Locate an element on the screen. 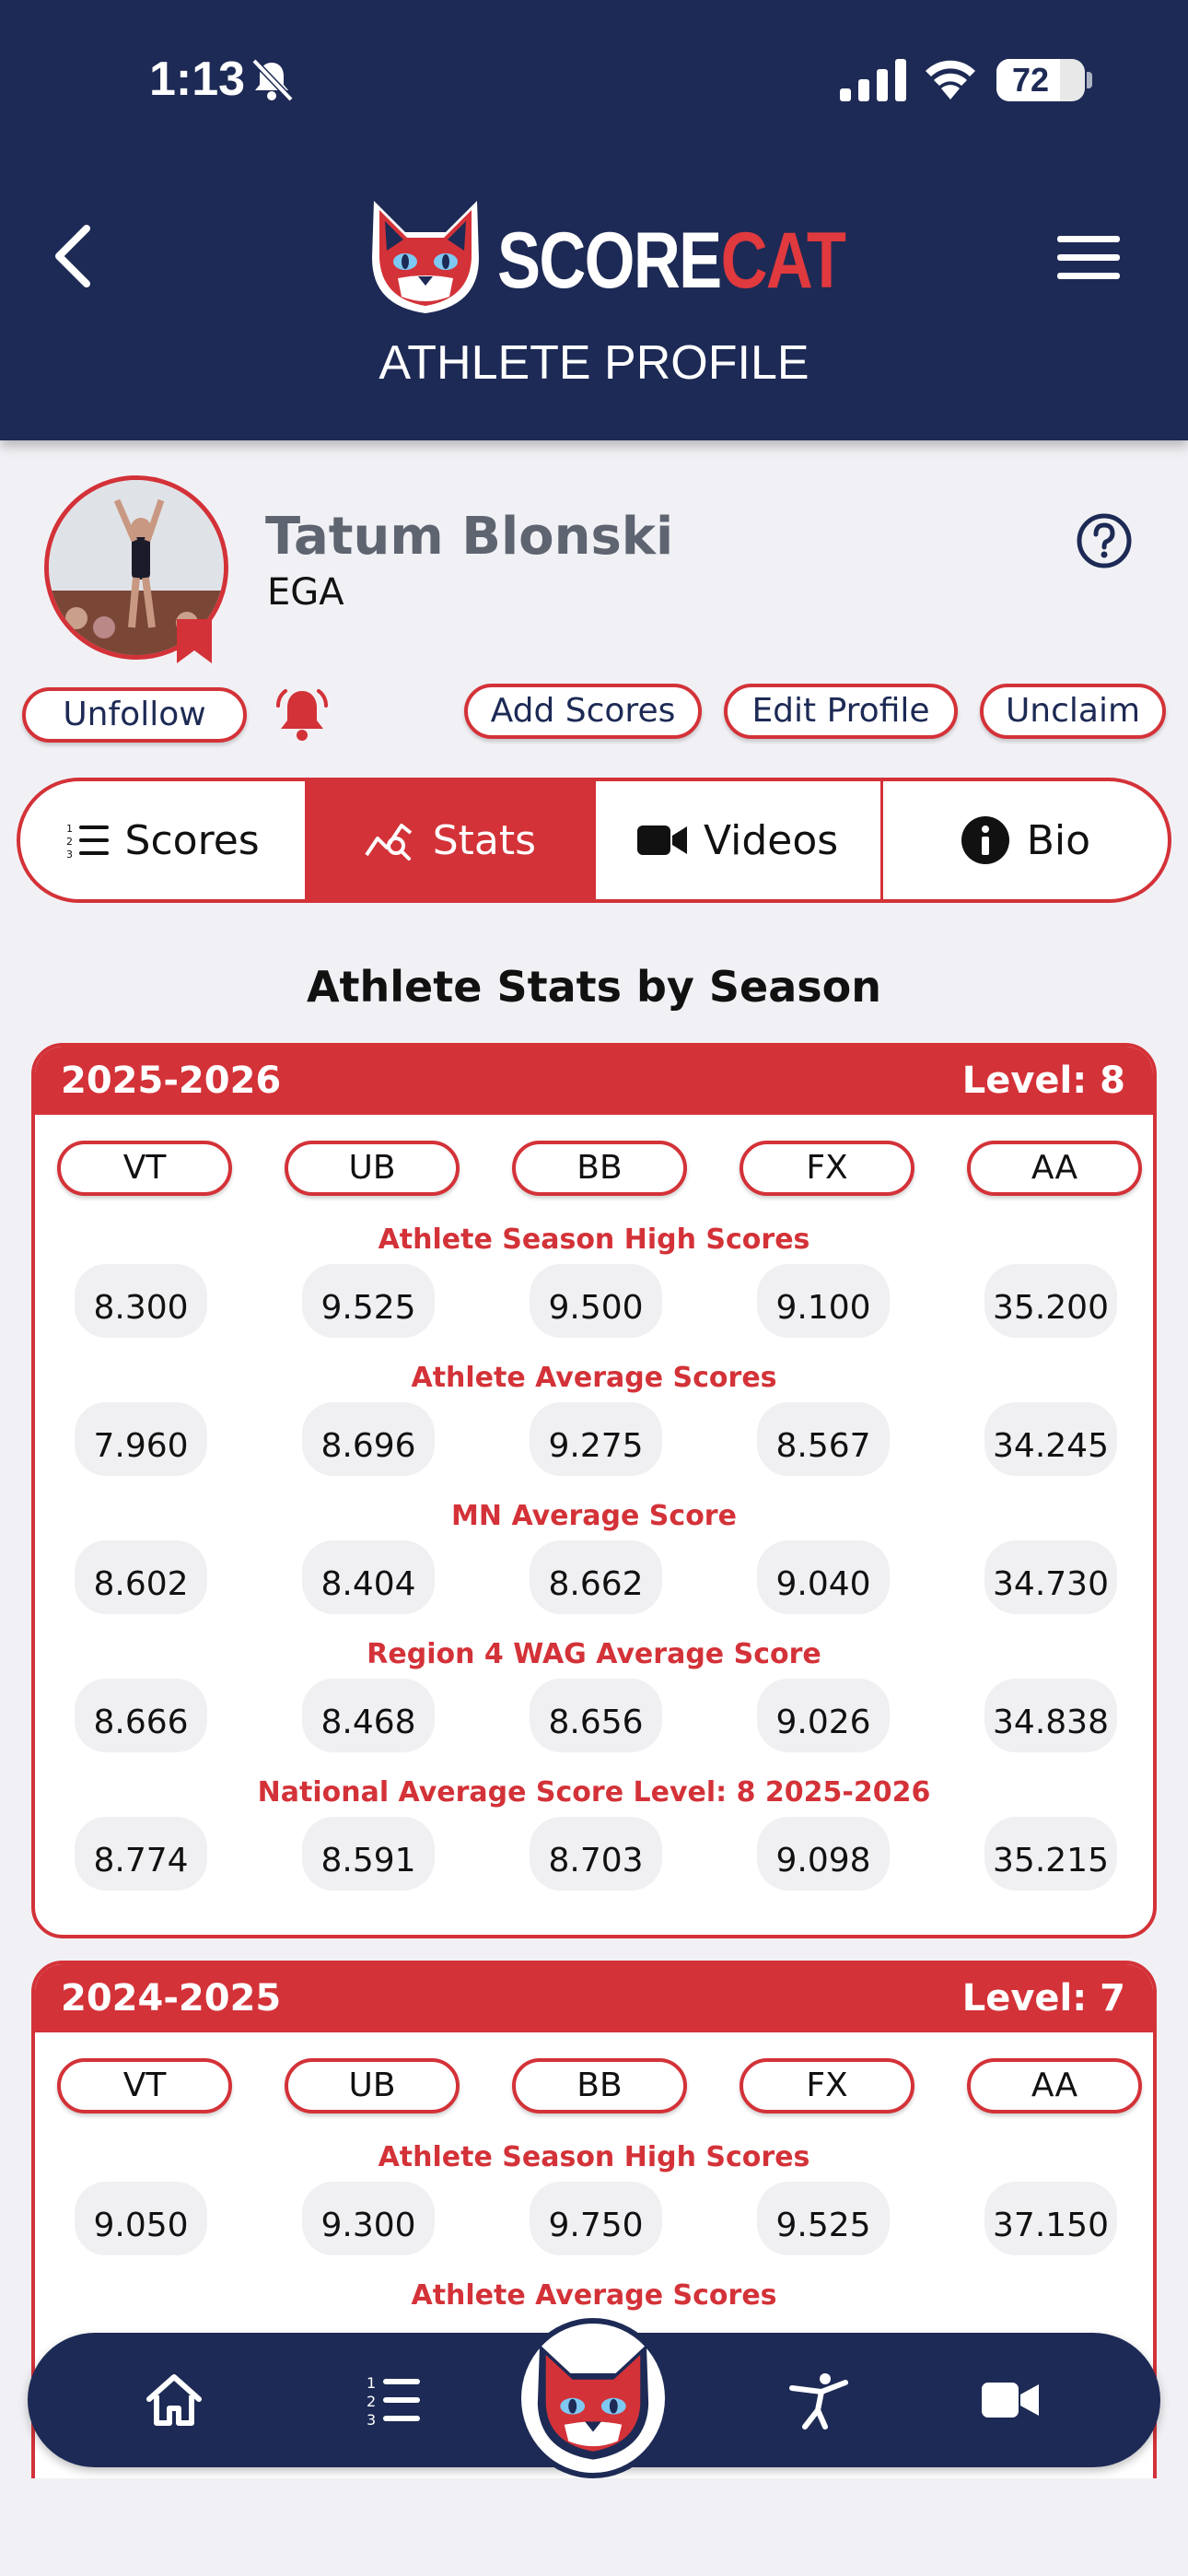 This screenshot has height=2576, width=1188. score-aa: 35.200 is located at coordinates (1050, 1301).